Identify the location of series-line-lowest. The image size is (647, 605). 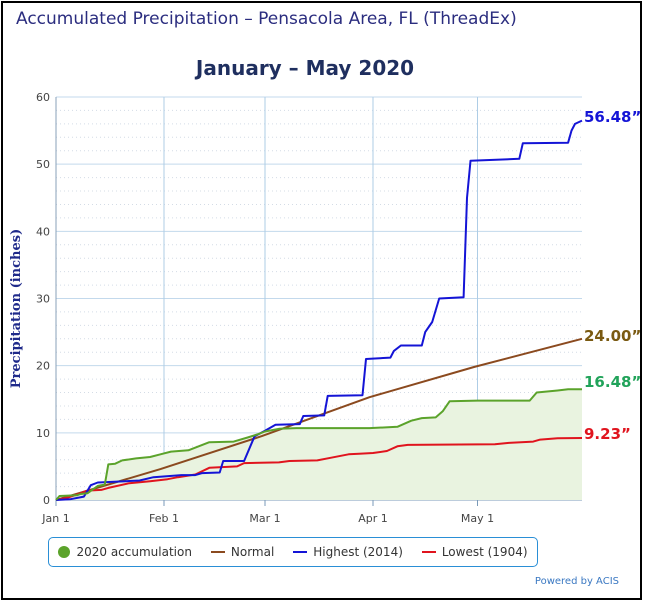
(319, 469).